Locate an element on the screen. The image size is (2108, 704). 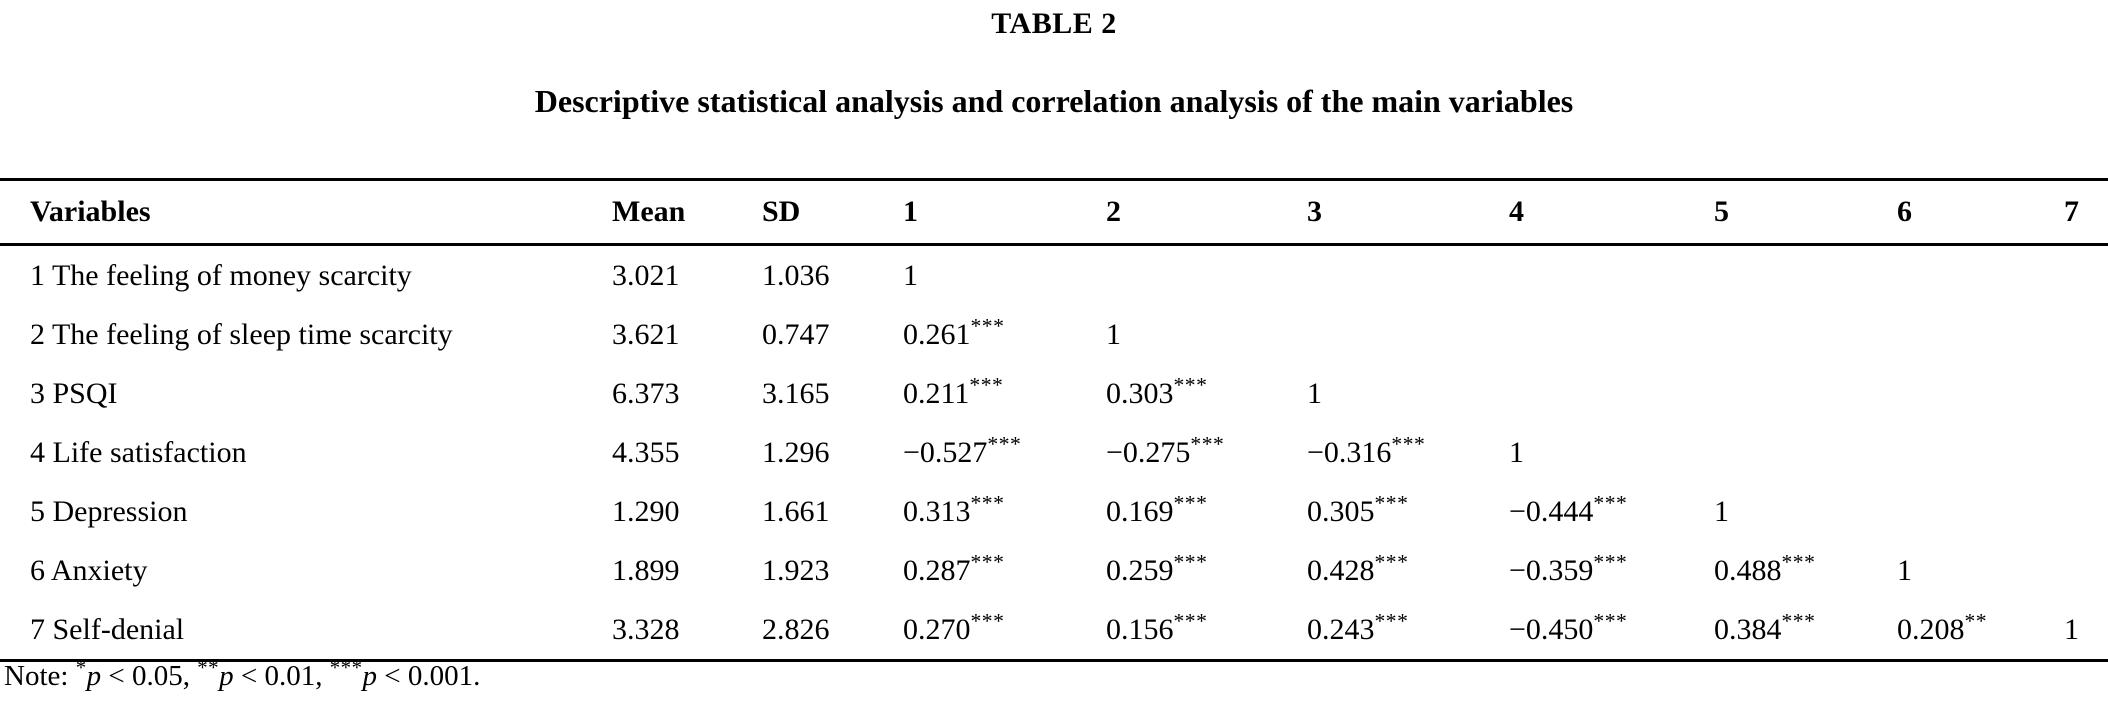
sd-cell: 2.826 is located at coordinates (796, 629).